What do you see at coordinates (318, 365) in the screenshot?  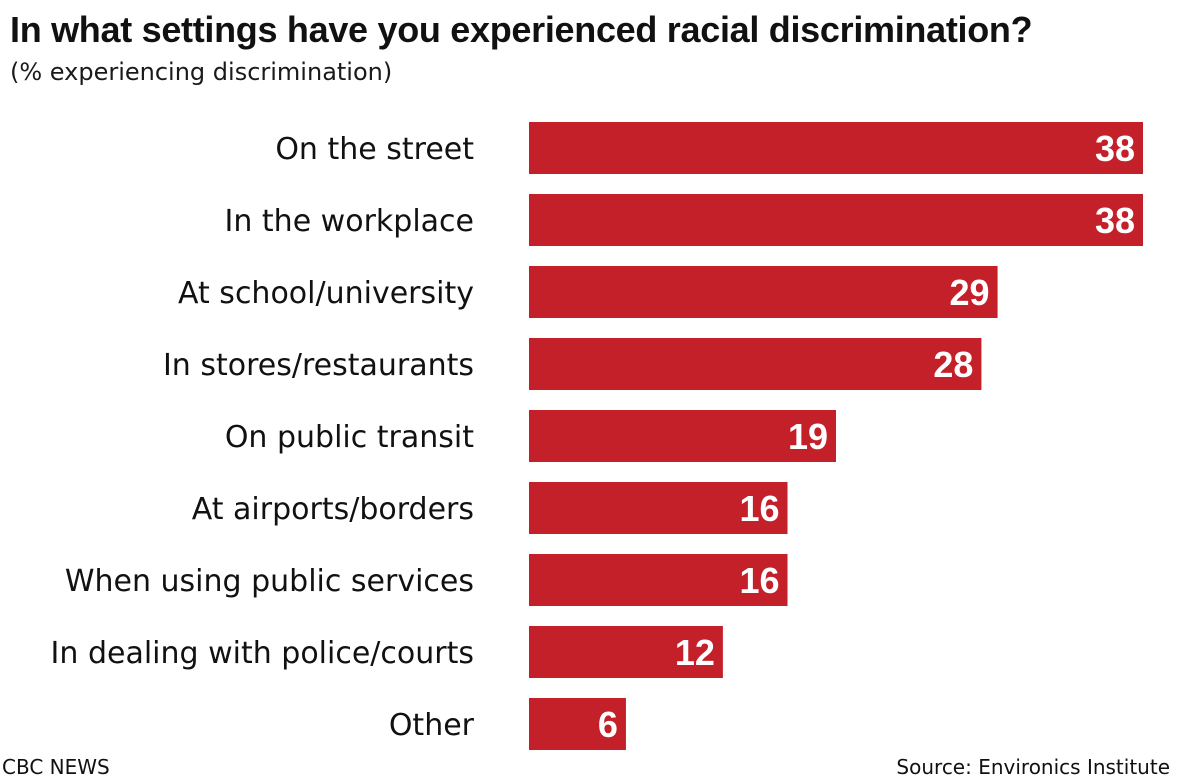 I see `category-label-4: In stores/restaurants` at bounding box center [318, 365].